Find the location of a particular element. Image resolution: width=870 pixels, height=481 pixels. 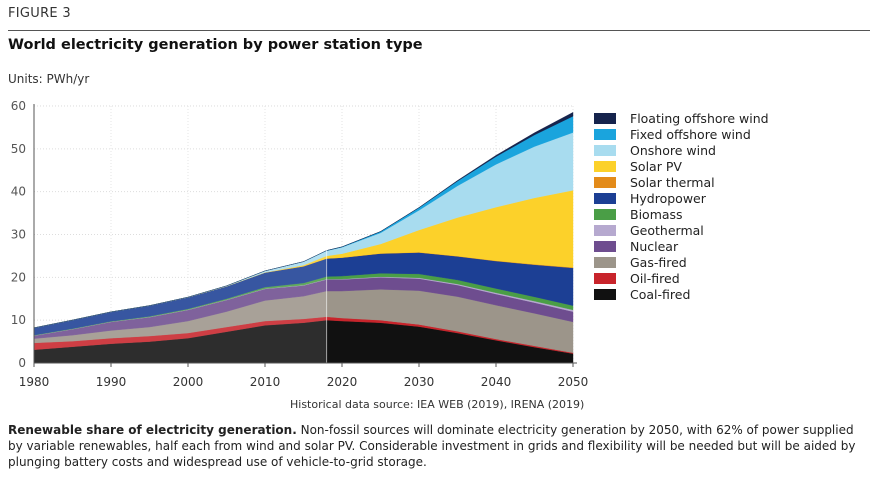

legend-label-solar-thermal: Solar thermal is located at coordinates (672, 182).